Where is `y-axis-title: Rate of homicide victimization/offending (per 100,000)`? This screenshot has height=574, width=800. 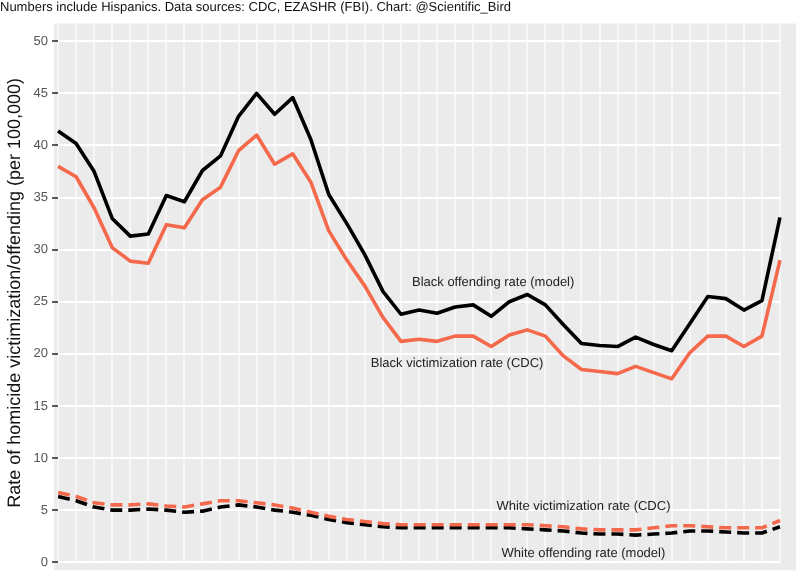
y-axis-title: Rate of homicide victimization/offending (per 100,000) is located at coordinates (13, 292).